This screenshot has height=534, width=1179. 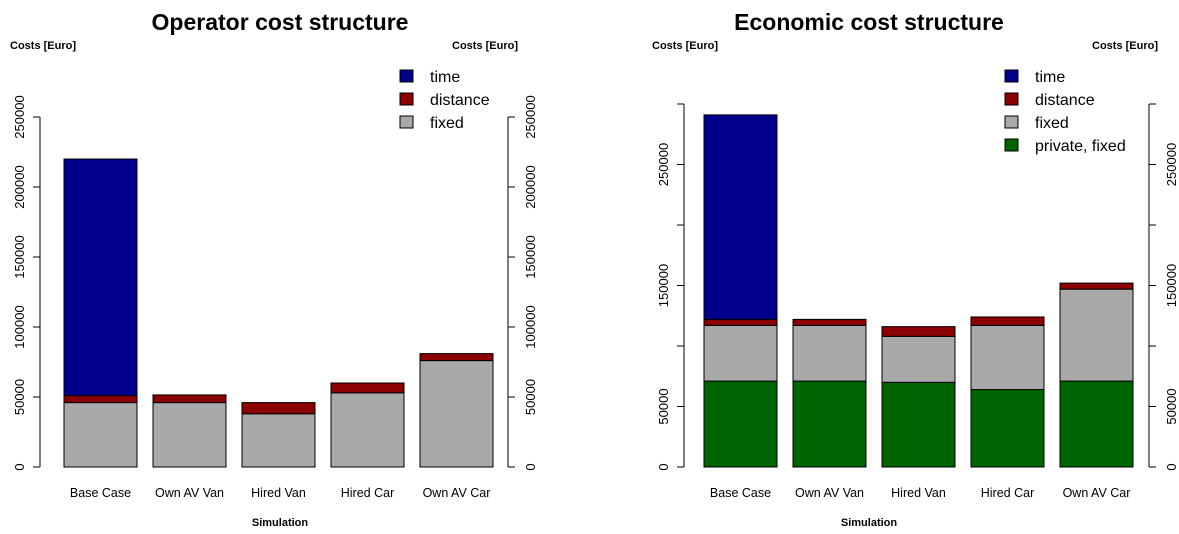 I want to click on y-tick-label-right: 200000, so click(x=530, y=186).